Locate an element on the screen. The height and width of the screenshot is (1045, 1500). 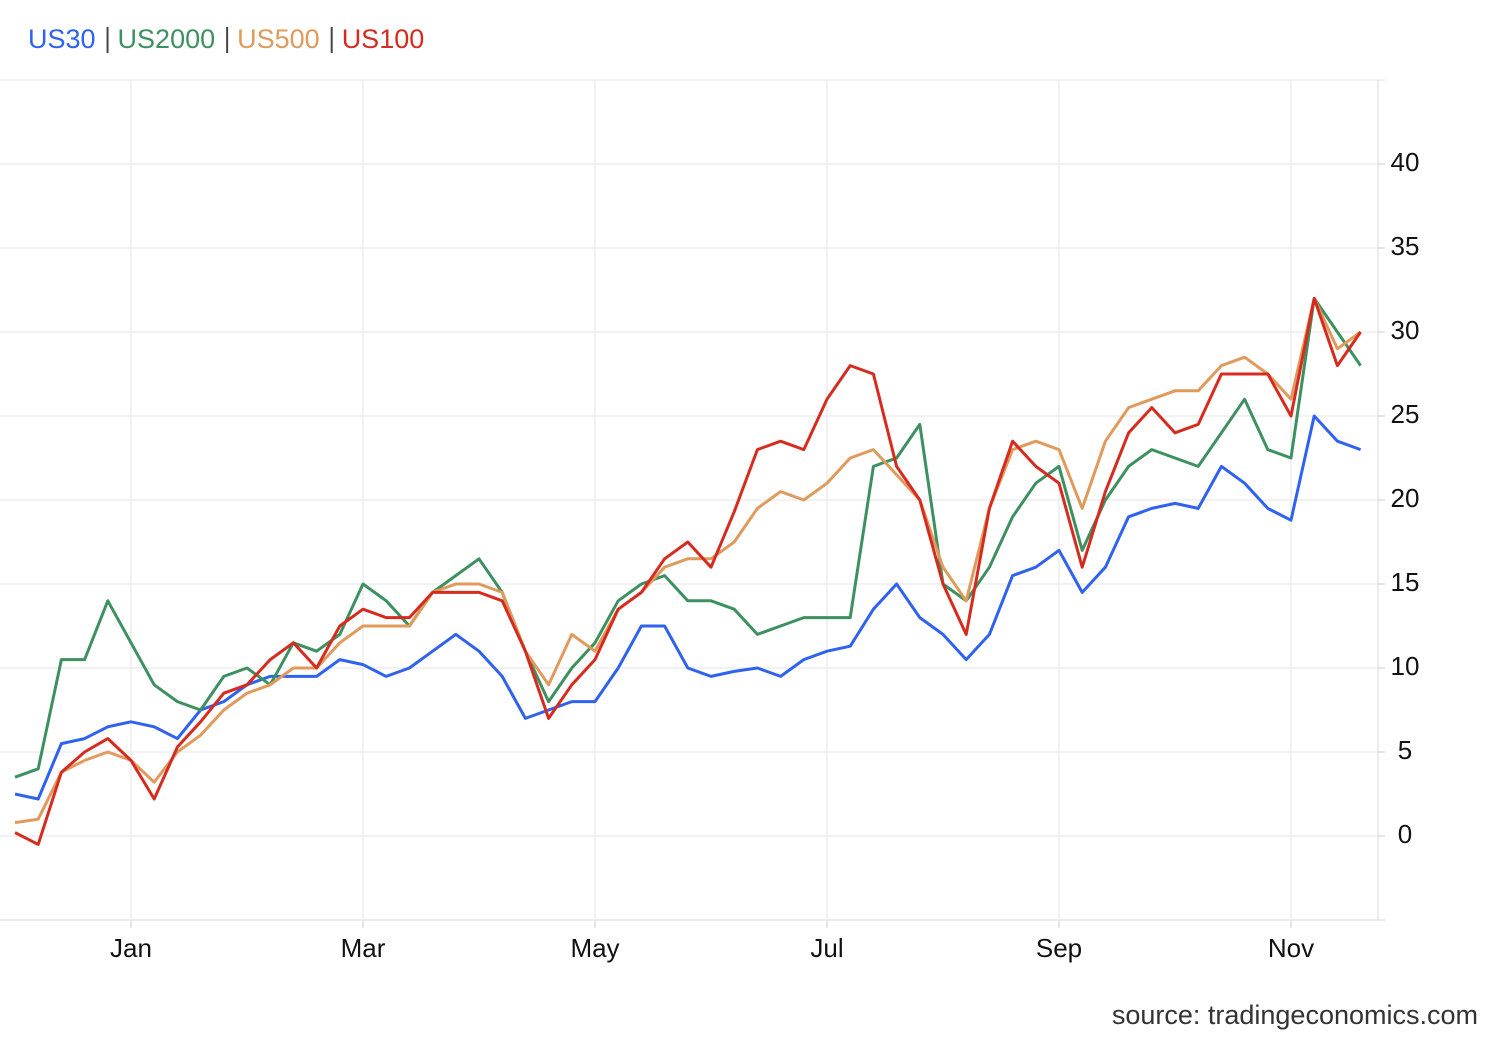
y-tick-label: 5 is located at coordinates (1405, 750).